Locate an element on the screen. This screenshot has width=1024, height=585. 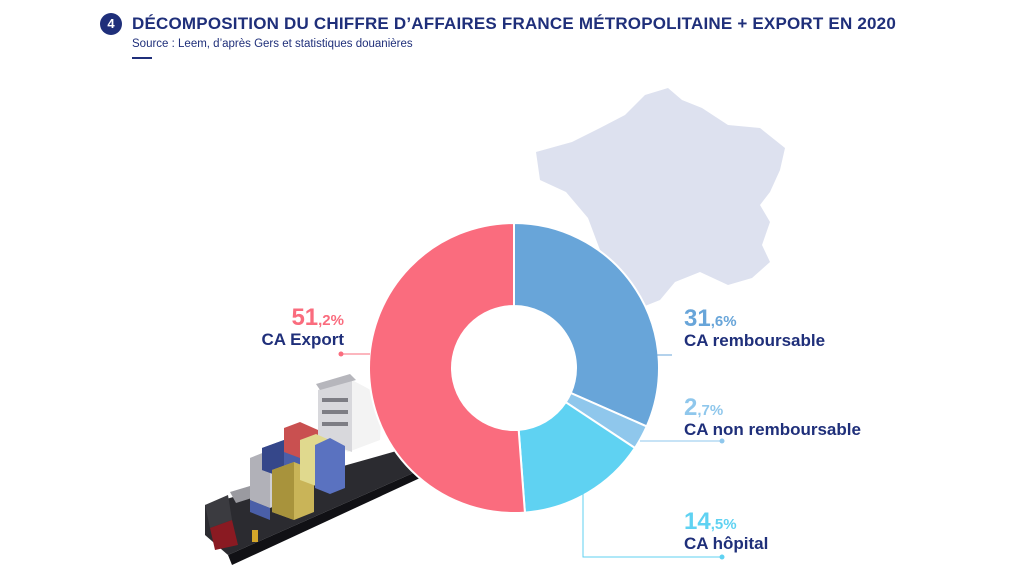
slice-value: 2,7% is located at coordinates (704, 407).